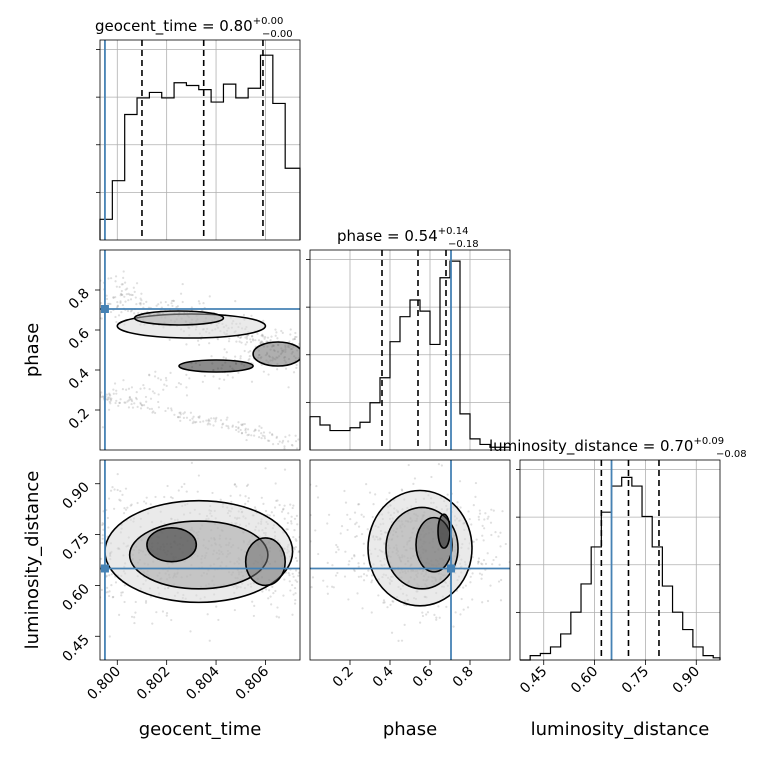 The image size is (760, 760). Describe the element at coordinates (276, 354) in the screenshot. I see `contour-line` at that location.